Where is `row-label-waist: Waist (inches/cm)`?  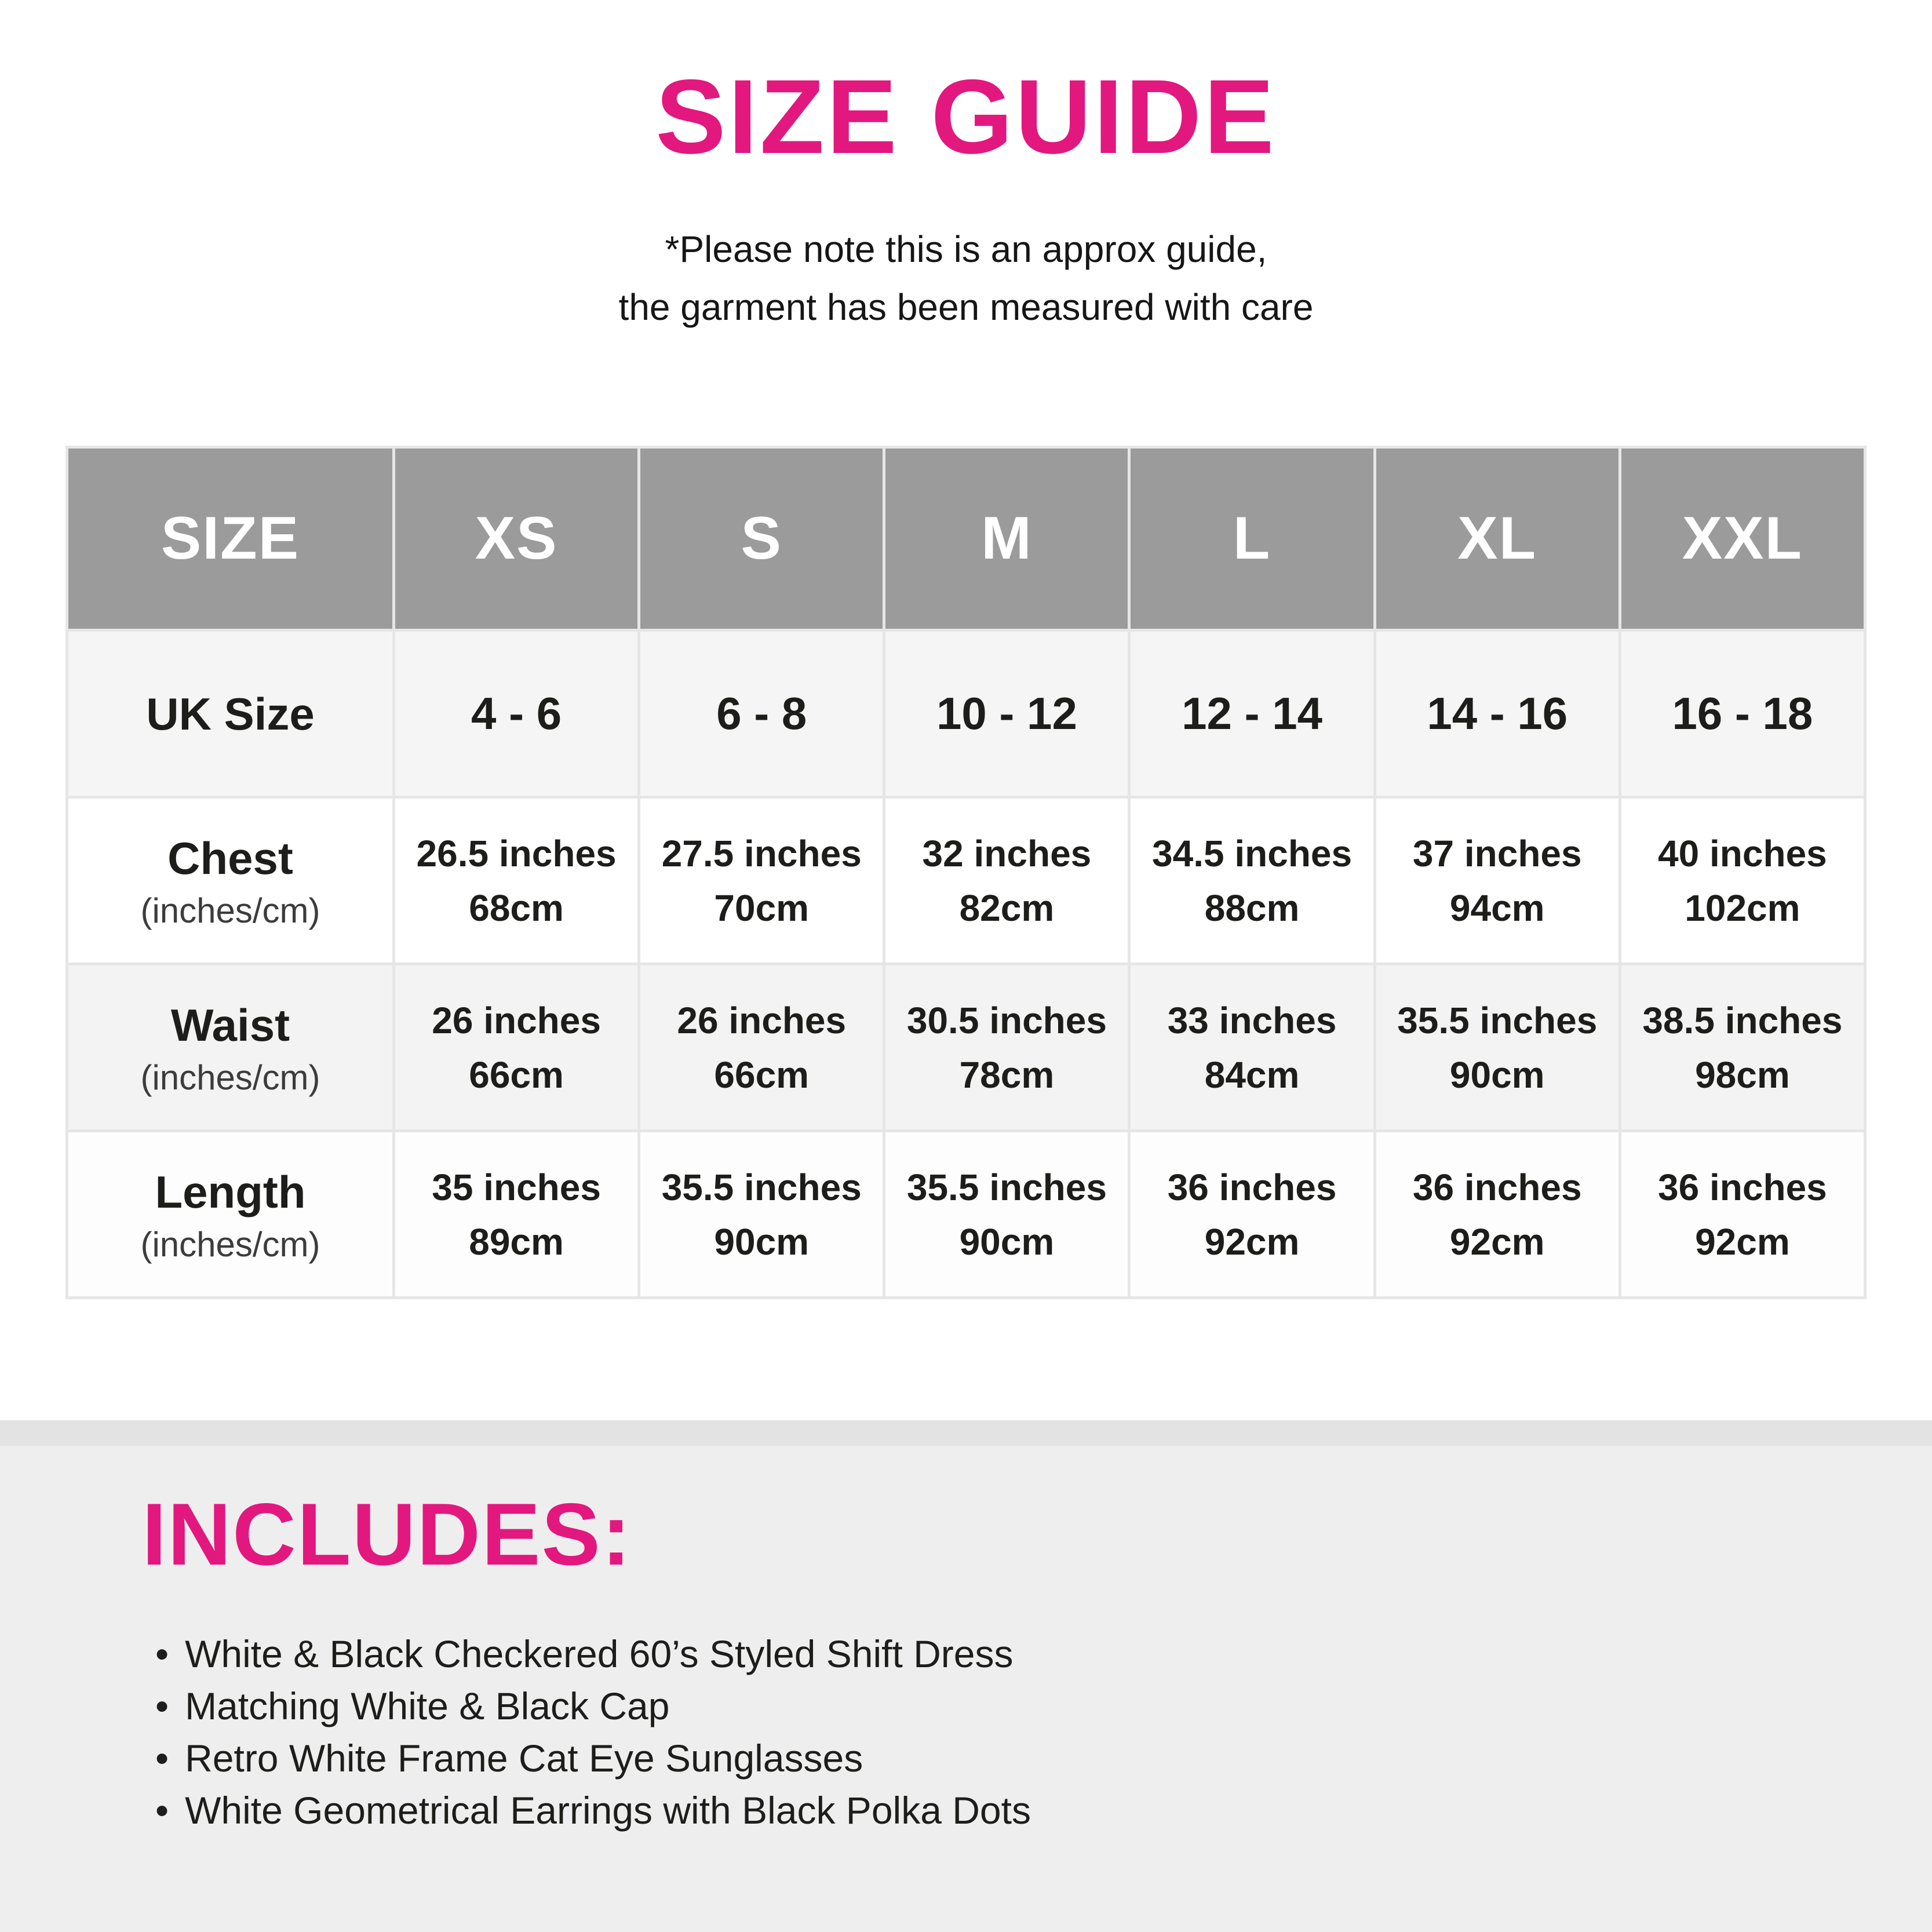 row-label-waist: Waist (inches/cm) is located at coordinates (230, 1047).